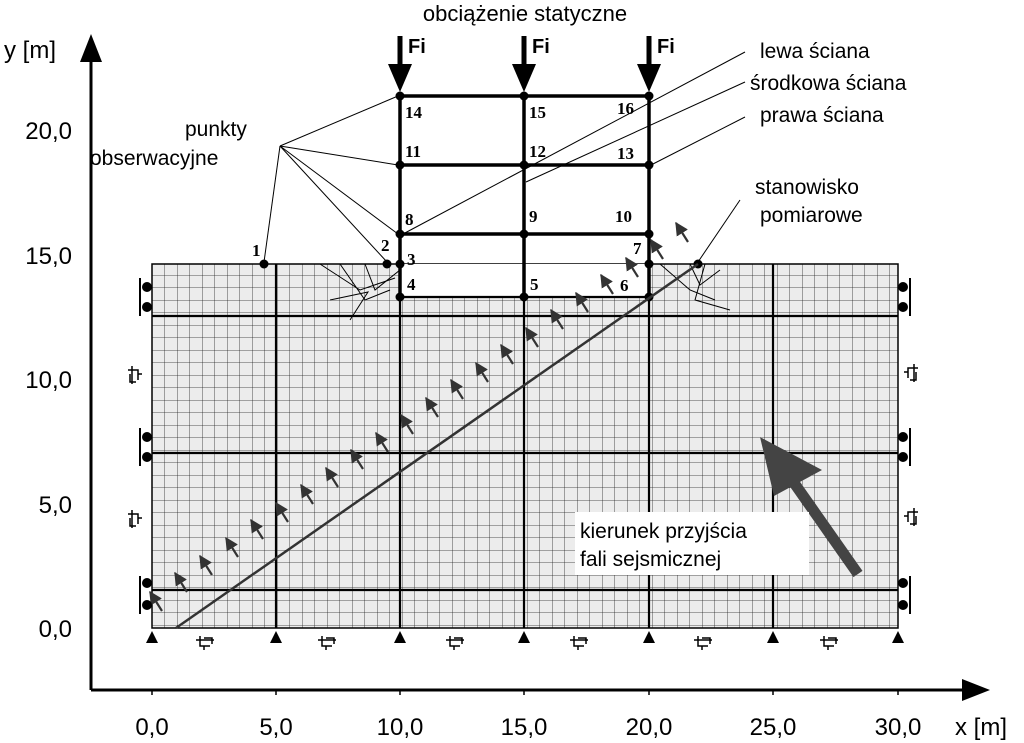  Describe the element at coordinates (574, 157) in the screenshot. I see `wall-leader-lines` at that location.